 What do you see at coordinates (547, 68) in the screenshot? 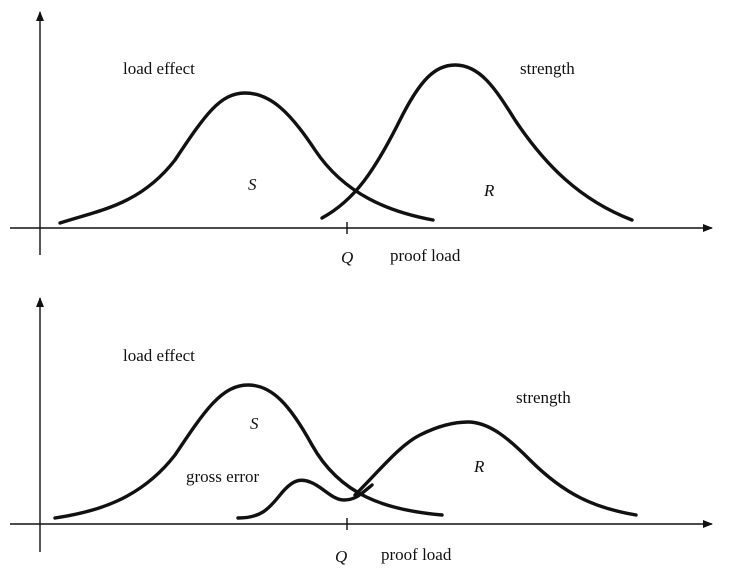
I see `top-strength-label: strength` at bounding box center [547, 68].